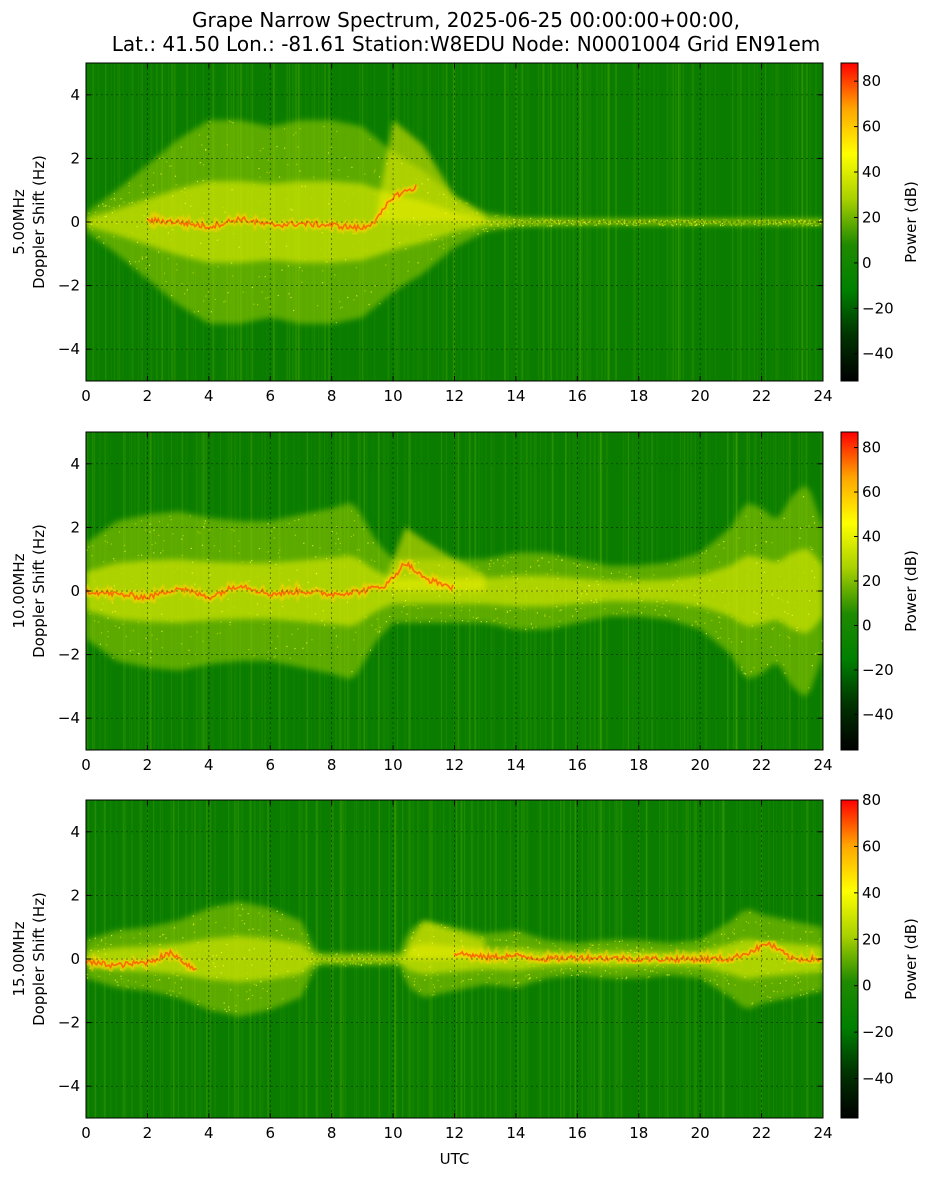  What do you see at coordinates (867, 263) in the screenshot?
I see `colorbar-tick-label: 0` at bounding box center [867, 263].